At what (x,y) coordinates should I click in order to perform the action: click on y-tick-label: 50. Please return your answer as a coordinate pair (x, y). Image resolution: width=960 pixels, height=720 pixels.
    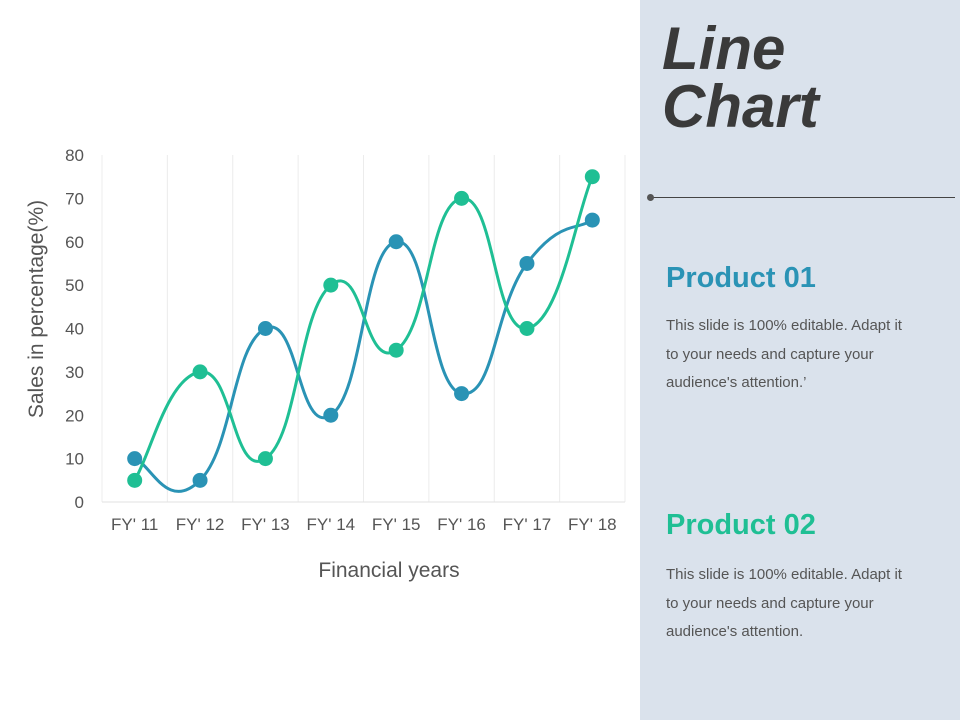
    Looking at the image, I should click on (74, 285).